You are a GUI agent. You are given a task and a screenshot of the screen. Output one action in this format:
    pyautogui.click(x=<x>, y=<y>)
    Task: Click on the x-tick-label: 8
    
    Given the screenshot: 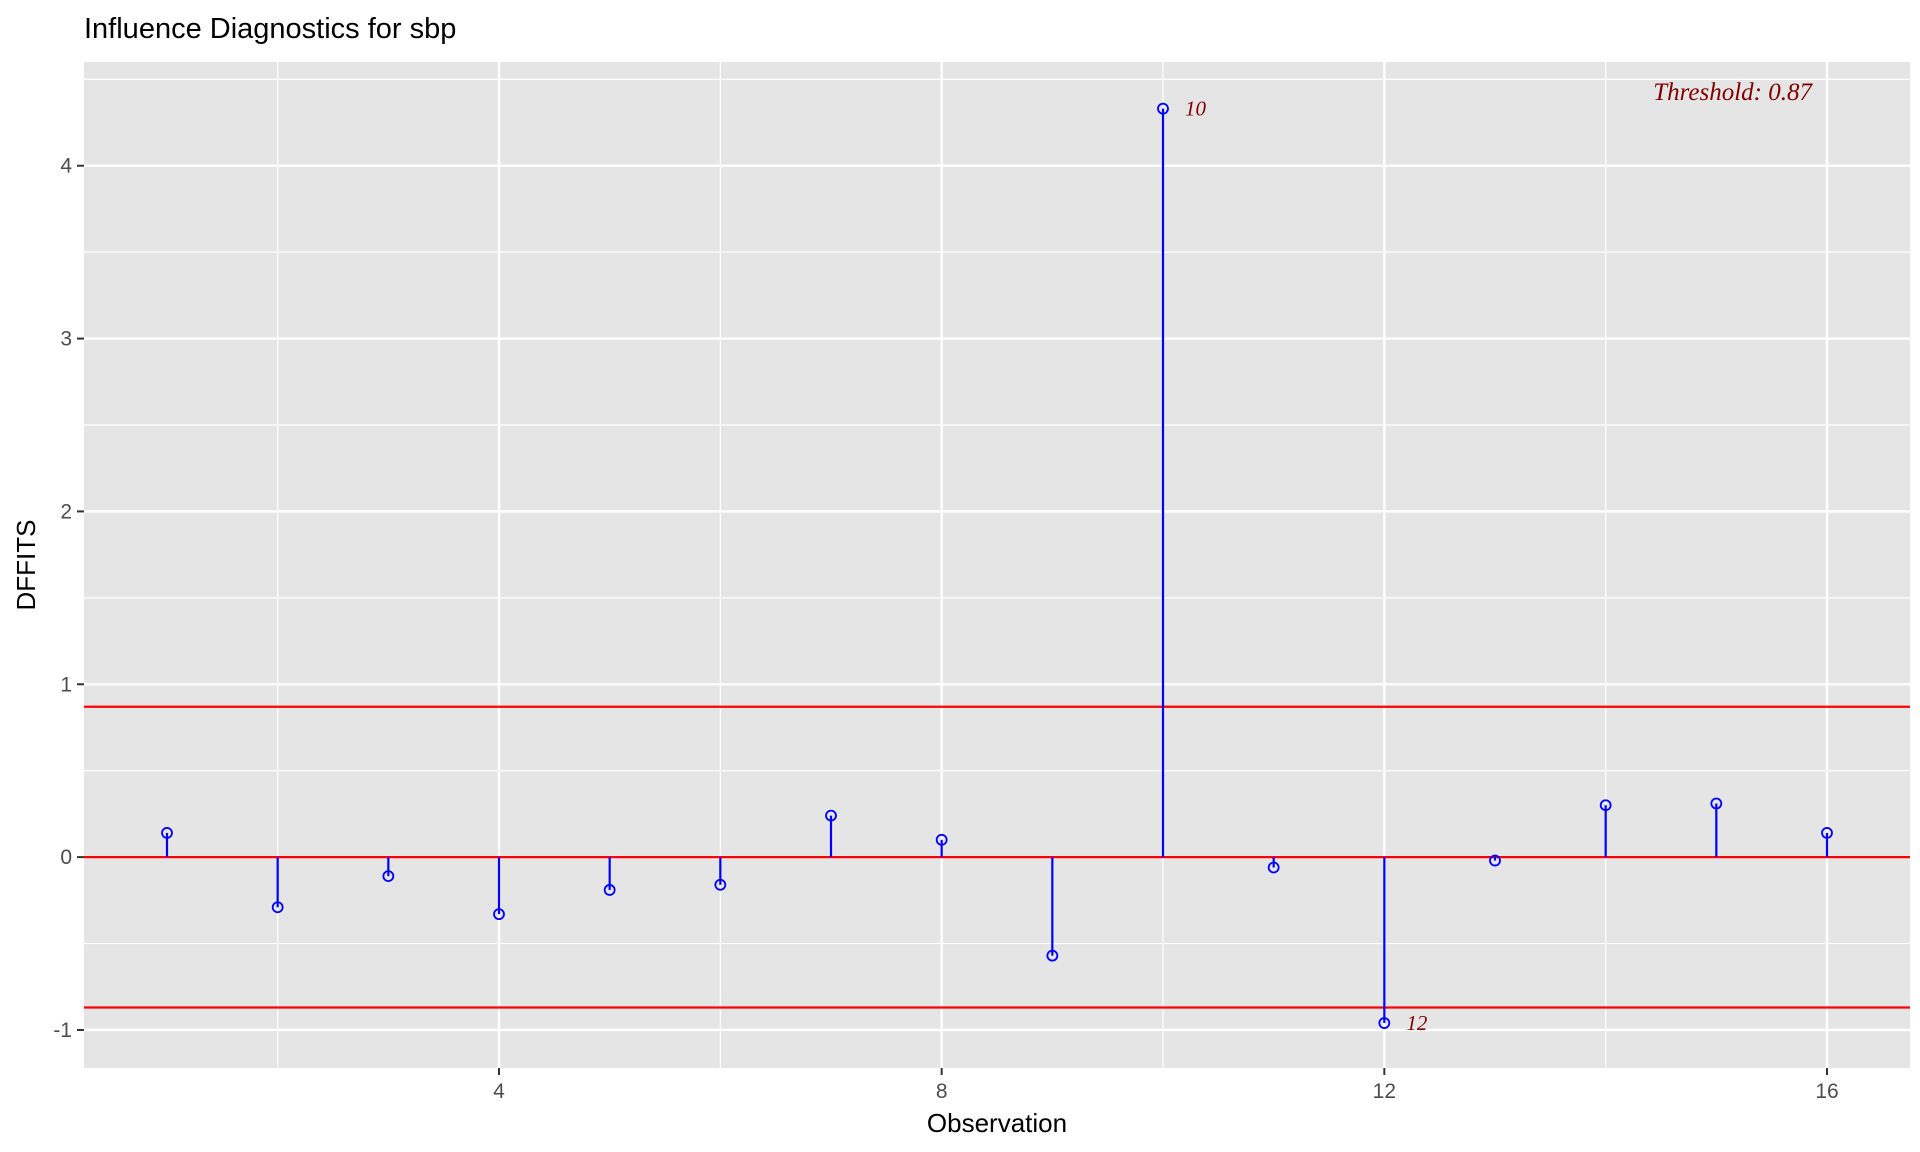 What is the action you would take?
    pyautogui.click(x=942, y=1091)
    